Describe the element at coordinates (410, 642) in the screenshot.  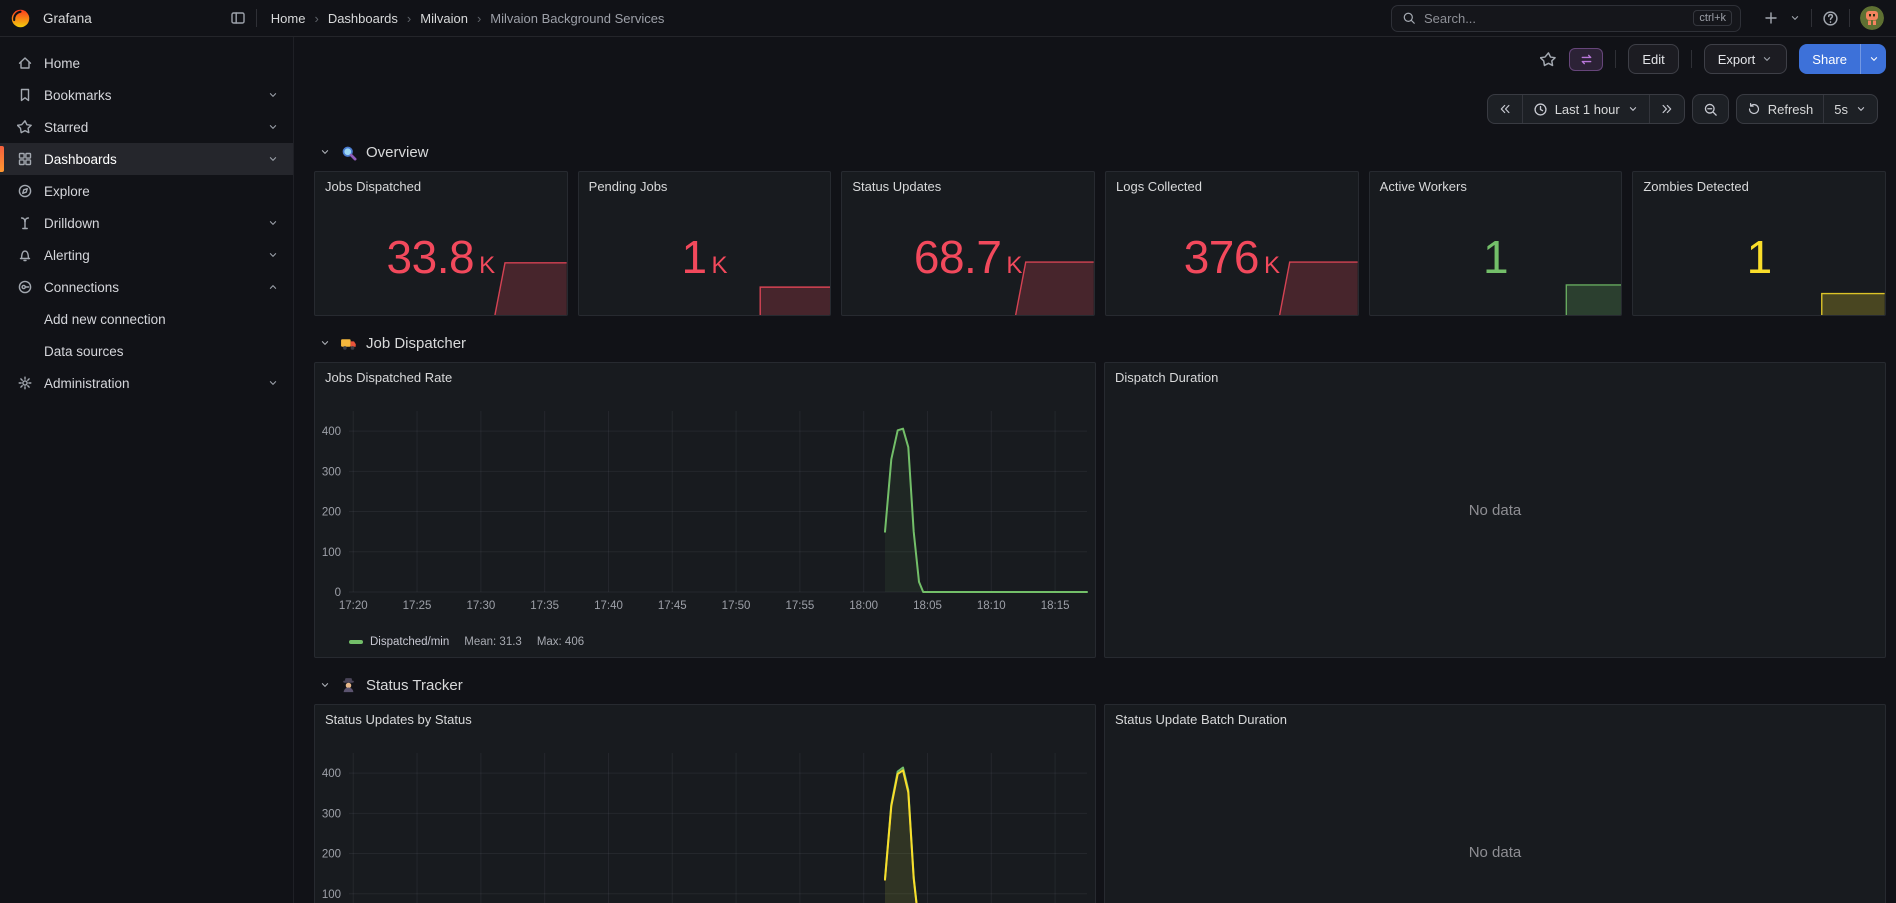
I see `legend-series-label: Dispatched/min` at that location.